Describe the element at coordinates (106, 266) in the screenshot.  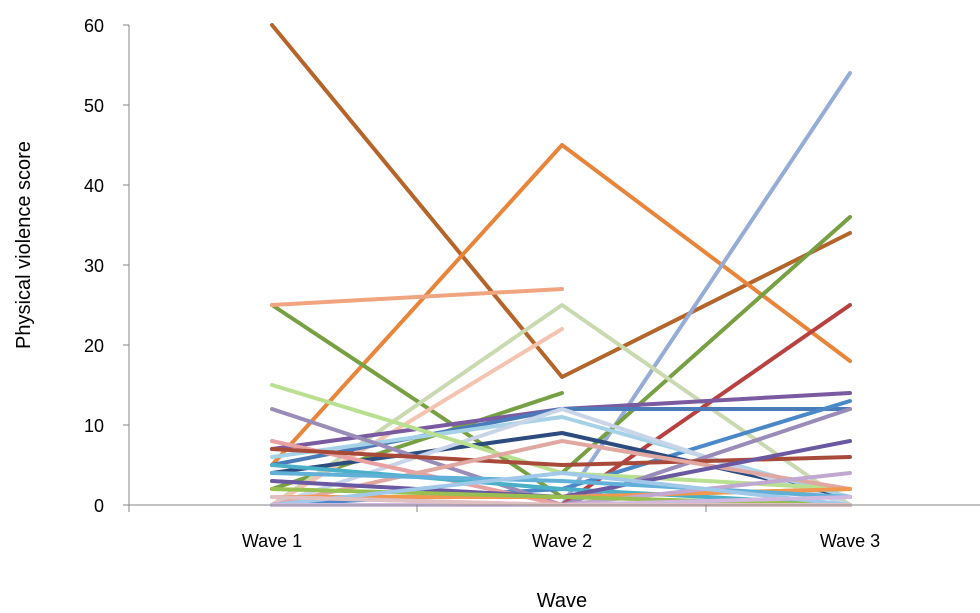
I see `y-ticks: 0 10 20 30 40 50 60` at that location.